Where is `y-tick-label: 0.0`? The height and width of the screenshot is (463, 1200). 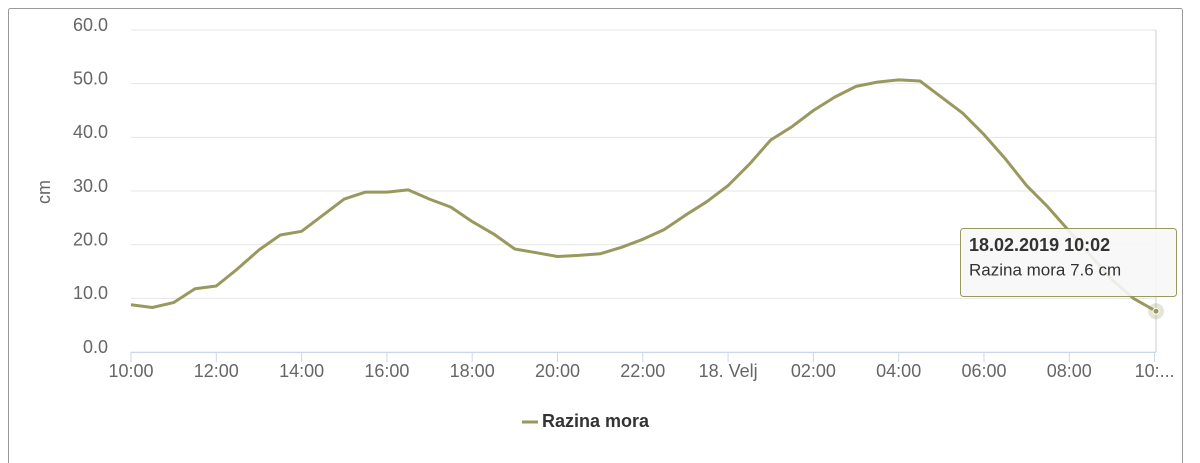
y-tick-label: 0.0 is located at coordinates (95, 347).